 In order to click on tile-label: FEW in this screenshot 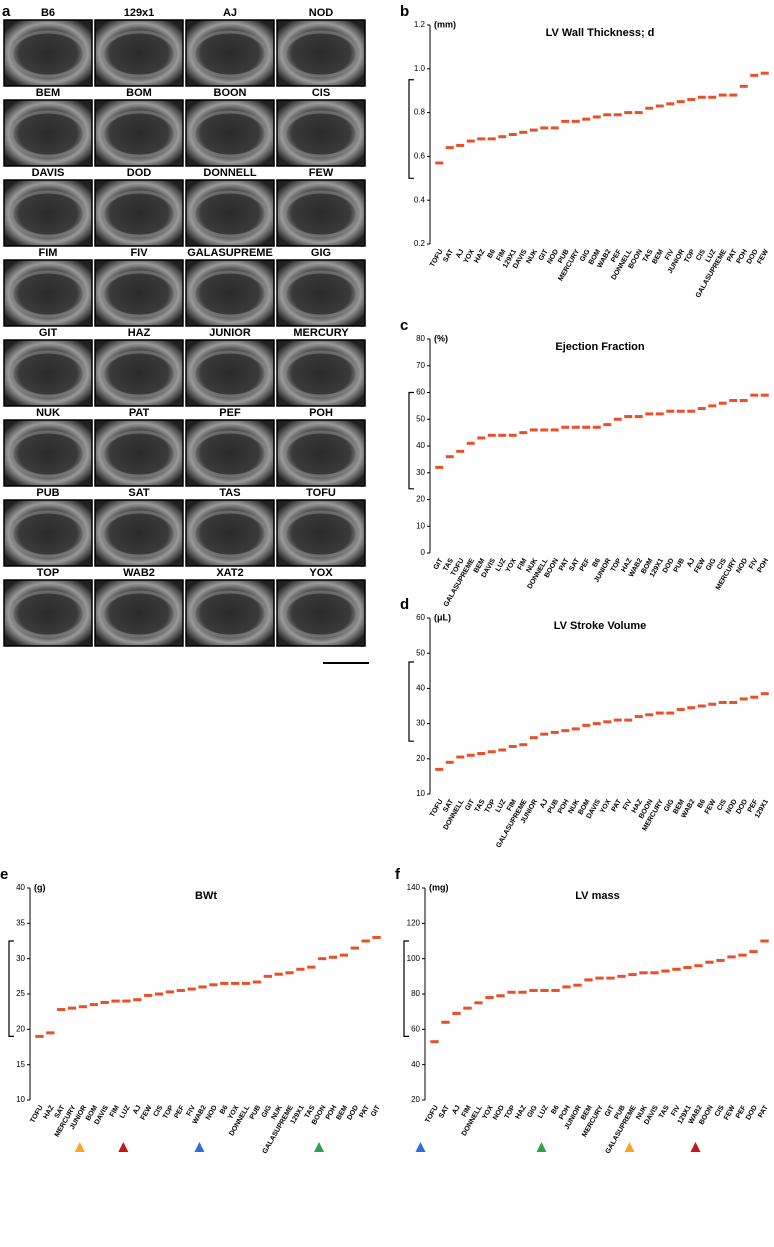, I will do `click(321, 173)`.